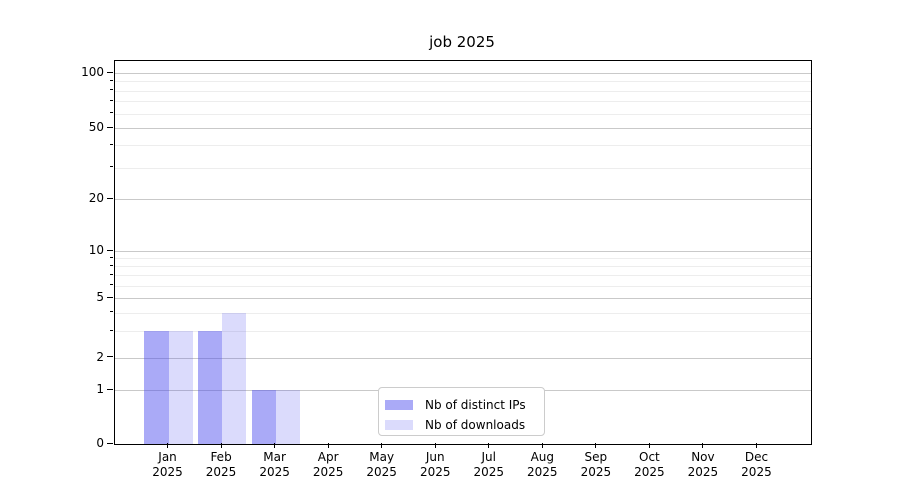 The image size is (900, 500). What do you see at coordinates (596, 457) in the screenshot?
I see `x-tick-month: Sep` at bounding box center [596, 457].